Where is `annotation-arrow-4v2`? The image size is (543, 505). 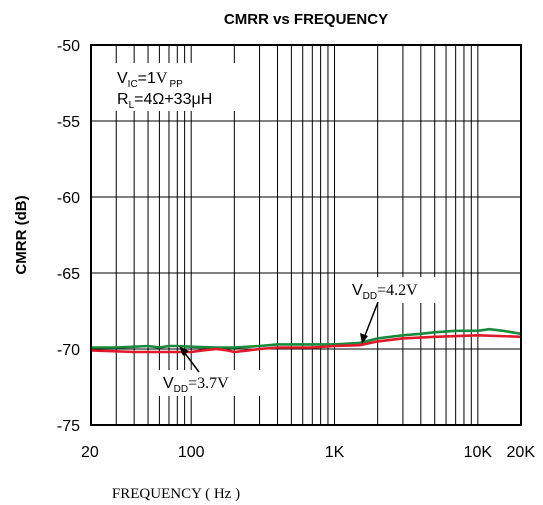
annotation-arrow-4v2 is located at coordinates (371, 320).